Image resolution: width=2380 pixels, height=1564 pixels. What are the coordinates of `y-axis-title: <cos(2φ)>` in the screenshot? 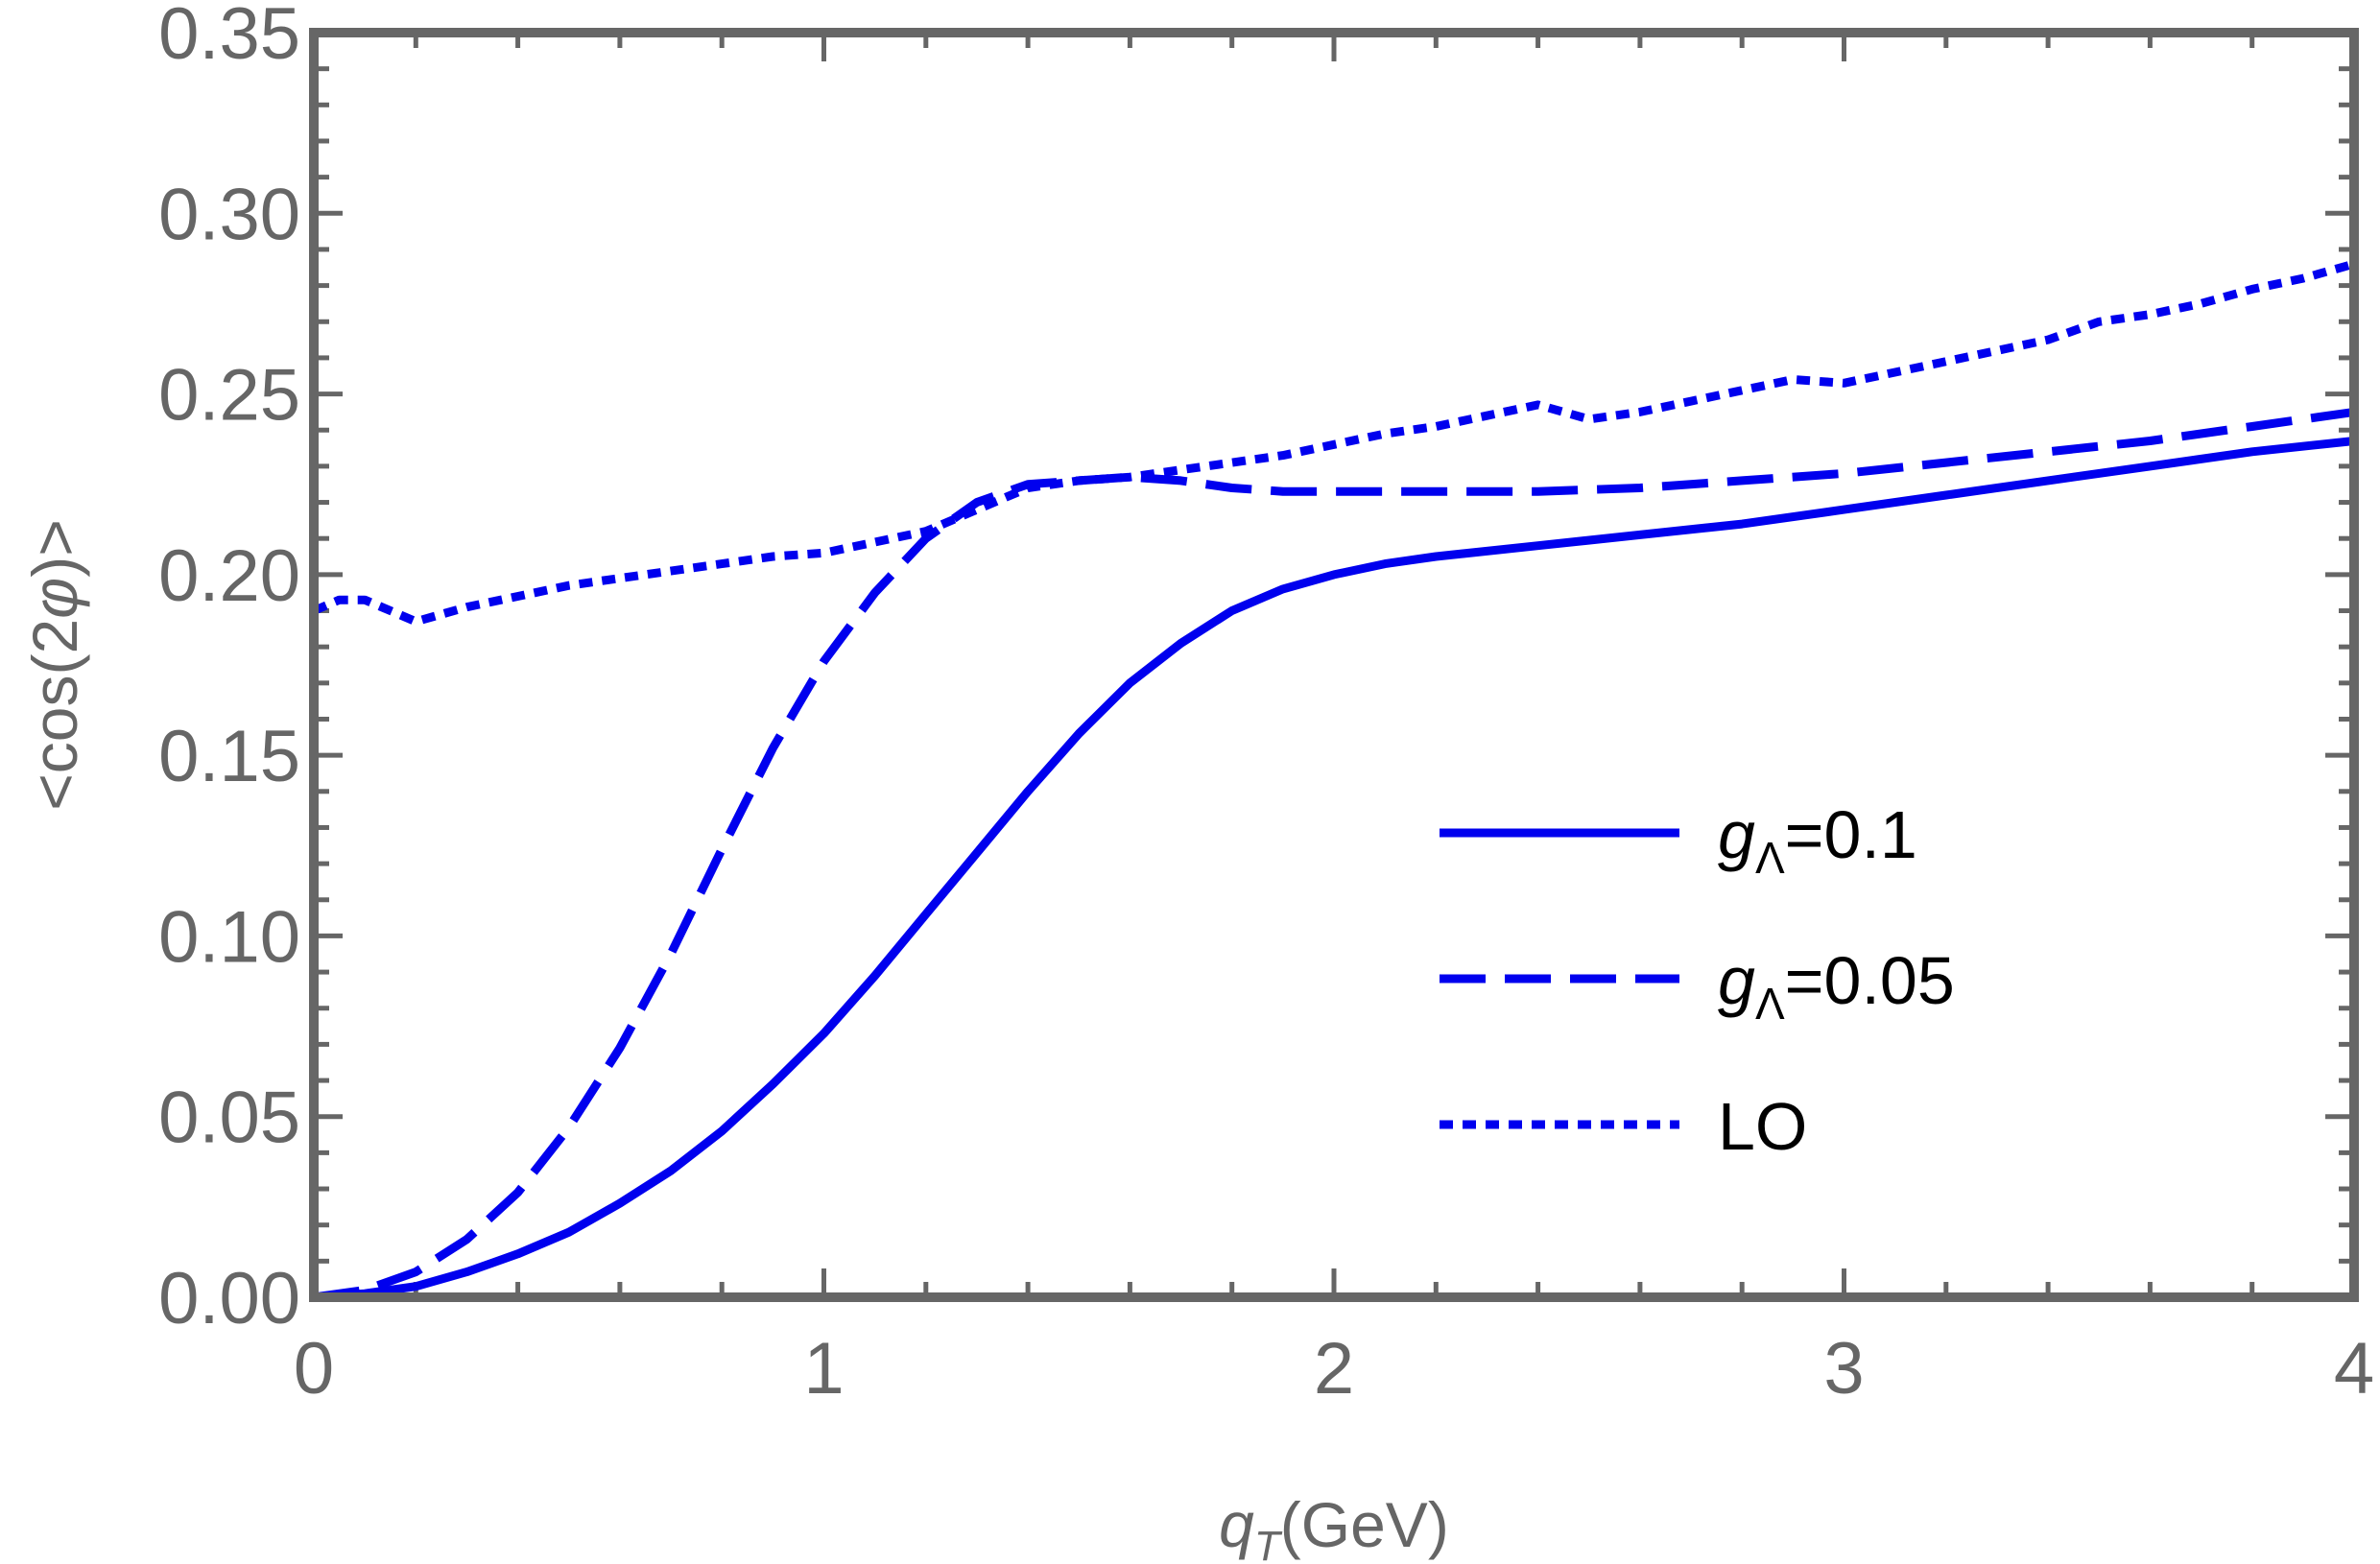 It's located at (55, 665).